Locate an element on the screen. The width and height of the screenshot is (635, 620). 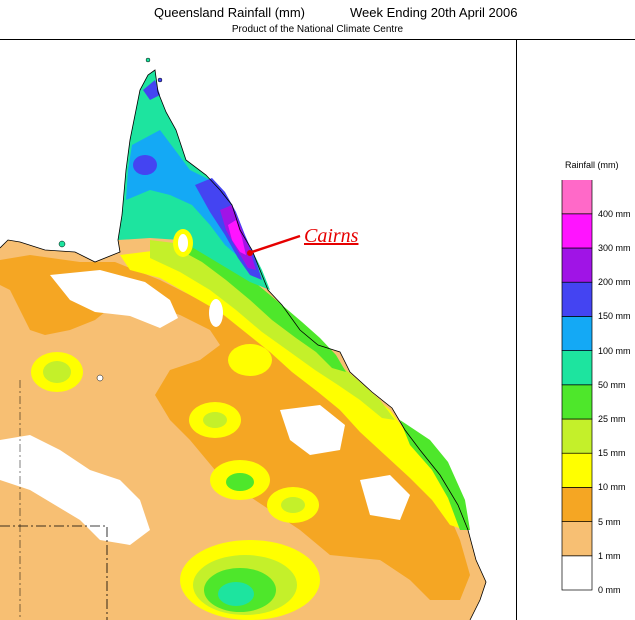
legend-label-3: 10 mm is located at coordinates (612, 487).